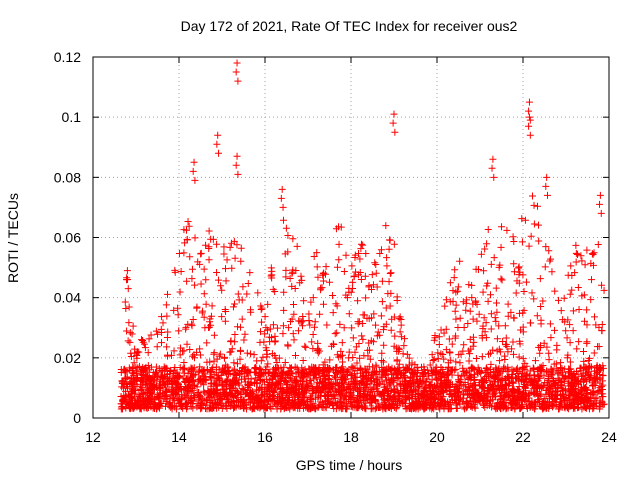 This screenshot has width=640, height=480. I want to click on y-tick-label: 0.04, so click(67, 298).